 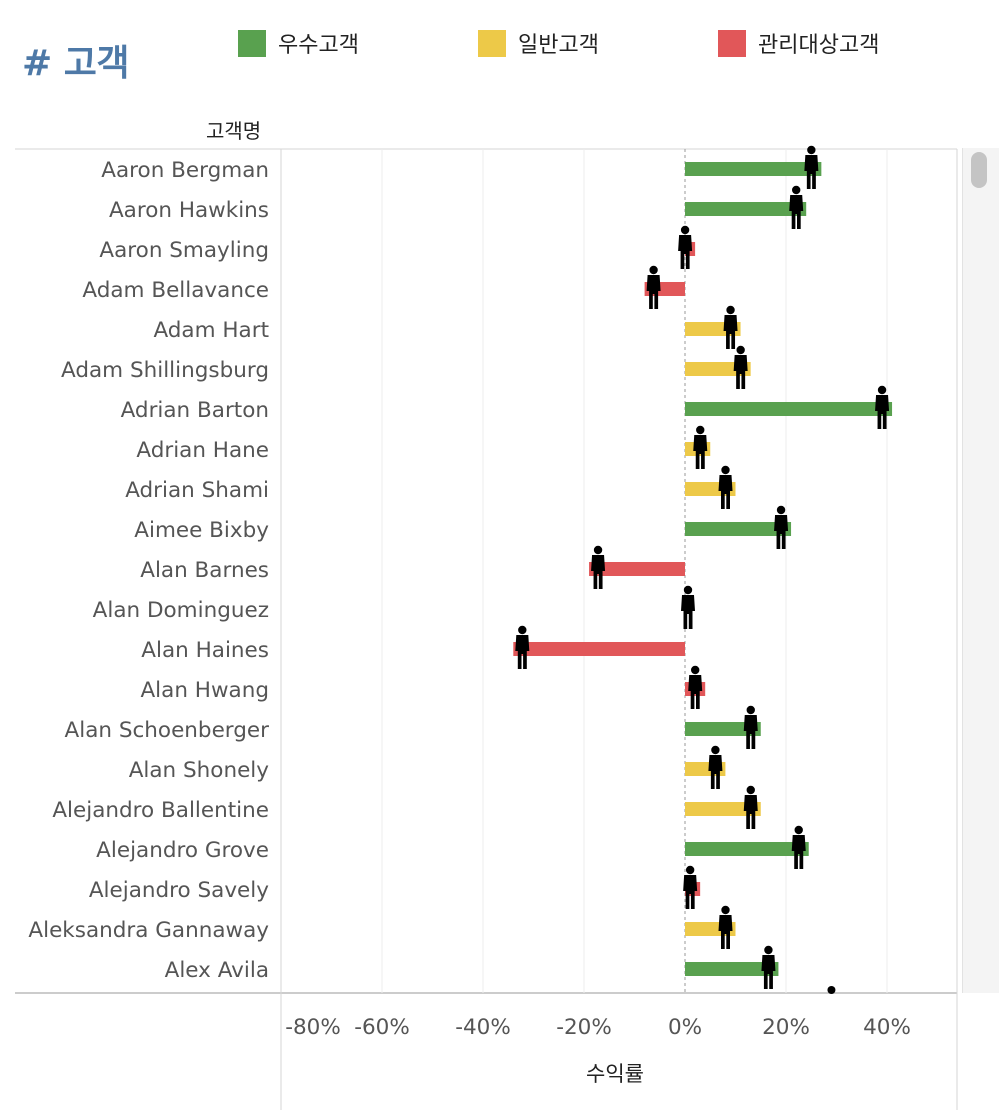 What do you see at coordinates (685, 1027) in the screenshot?
I see `x-tick-label: 0%` at bounding box center [685, 1027].